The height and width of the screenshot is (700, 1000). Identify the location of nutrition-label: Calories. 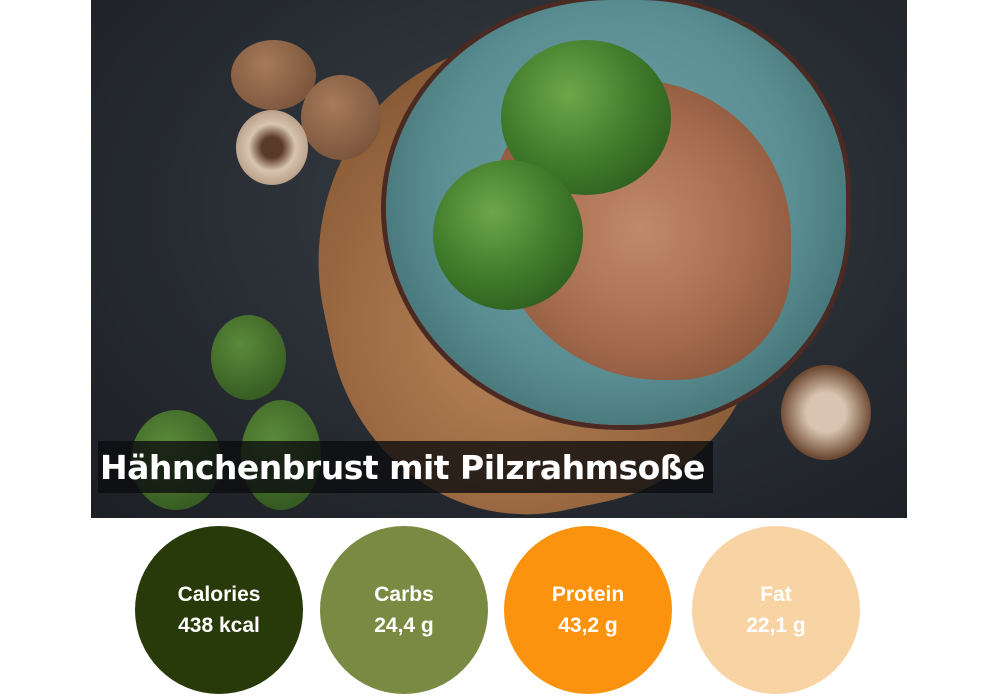
(219, 594).